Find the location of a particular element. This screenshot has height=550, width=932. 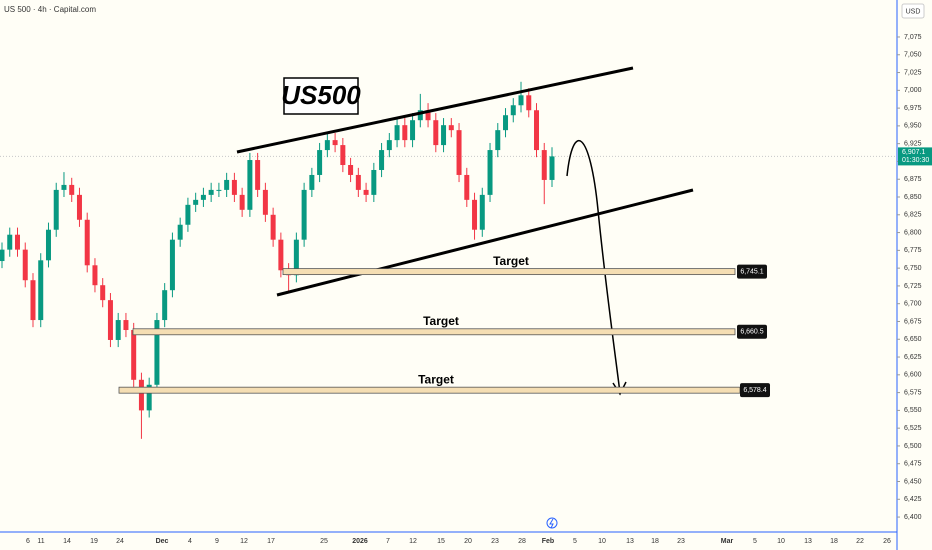

y-tick-label: 6,600 is located at coordinates (913, 375).